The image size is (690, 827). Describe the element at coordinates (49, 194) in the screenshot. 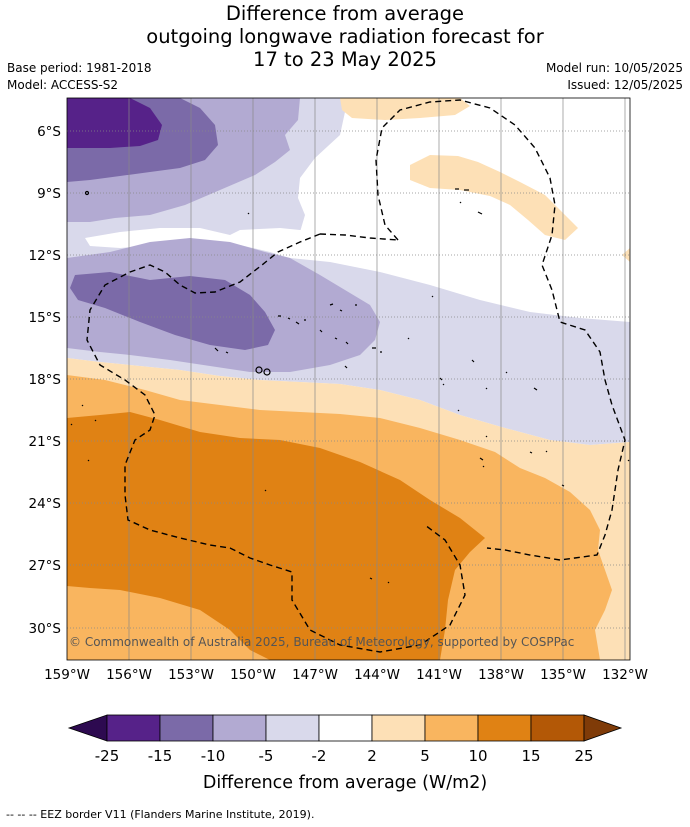

I see `lat-label: 9°S` at that location.